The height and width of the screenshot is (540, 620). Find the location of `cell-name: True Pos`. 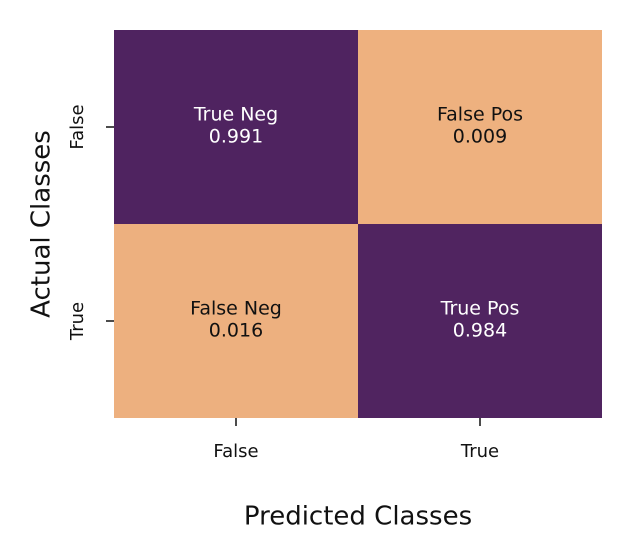

cell-name: True Pos is located at coordinates (480, 309).